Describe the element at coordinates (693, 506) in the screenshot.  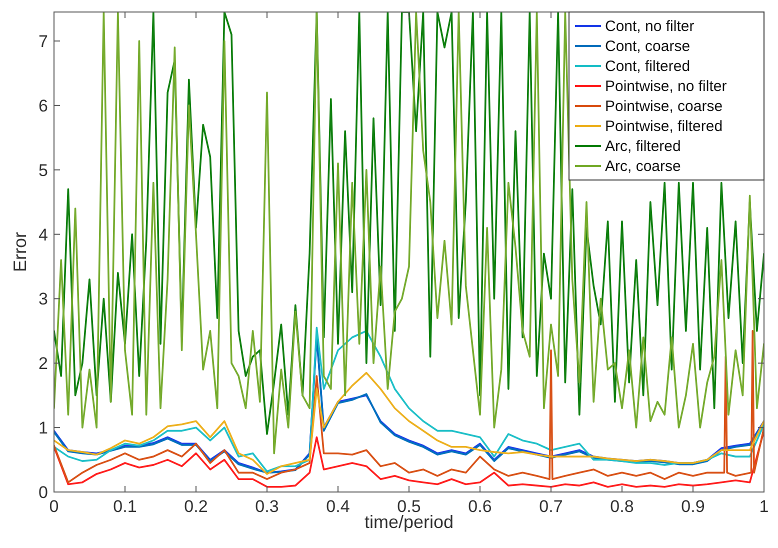
I see `x-tick-label: 0.9` at that location.